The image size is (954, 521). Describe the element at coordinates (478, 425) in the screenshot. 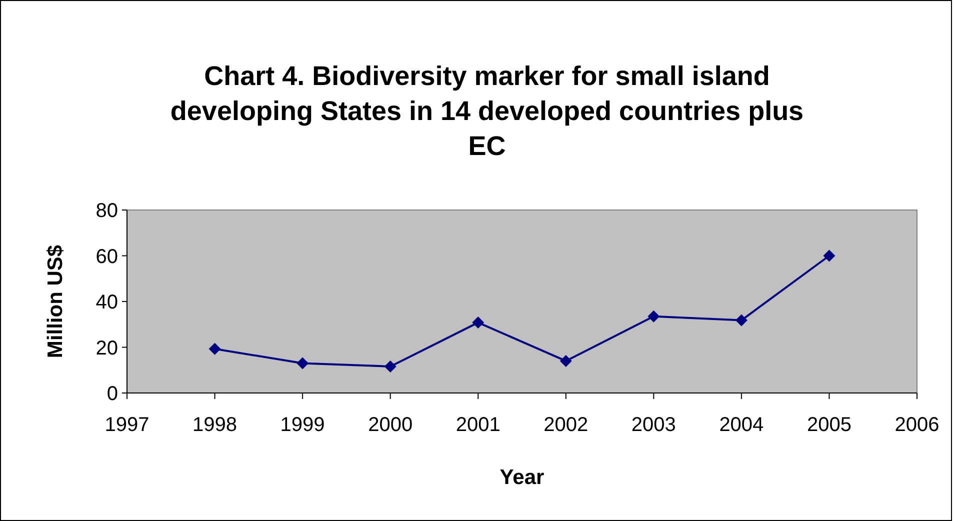

I see `x-tick-label: 2001` at that location.